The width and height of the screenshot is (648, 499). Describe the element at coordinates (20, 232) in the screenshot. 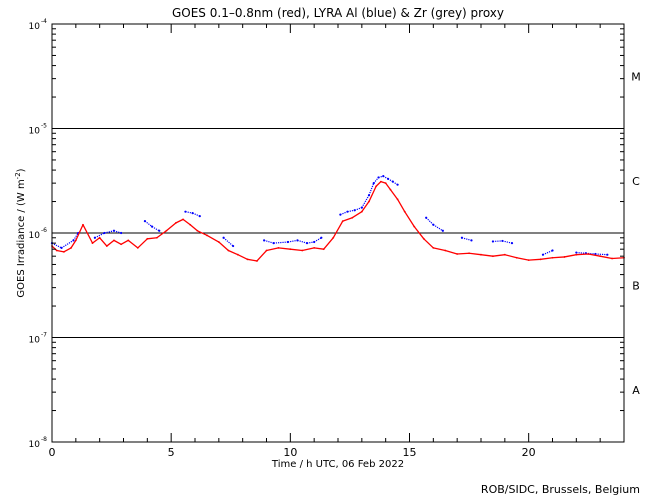

I see `y-axis-label: GOES Irradiance / (W m-2)` at that location.